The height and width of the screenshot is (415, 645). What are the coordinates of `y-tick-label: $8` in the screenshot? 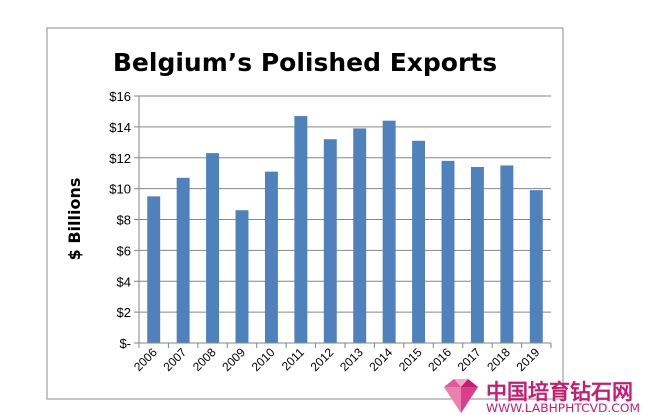 It's located at (124, 220).